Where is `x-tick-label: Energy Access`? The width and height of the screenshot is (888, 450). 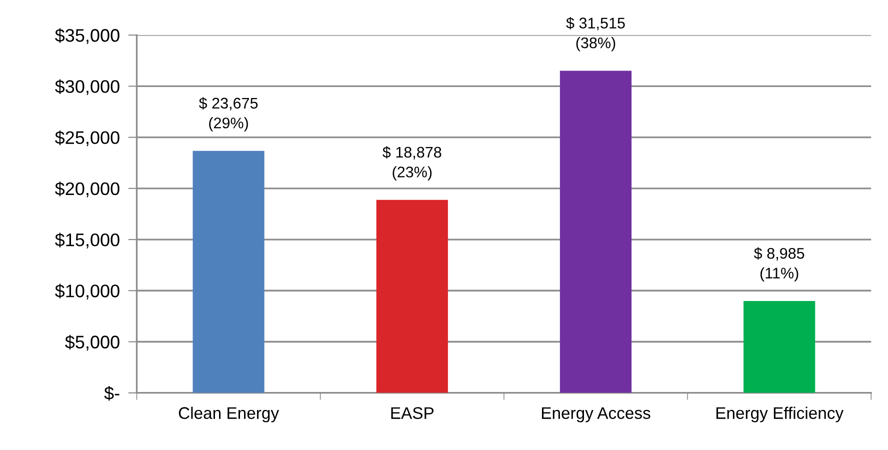 x-tick-label: Energy Access is located at coordinates (596, 414).